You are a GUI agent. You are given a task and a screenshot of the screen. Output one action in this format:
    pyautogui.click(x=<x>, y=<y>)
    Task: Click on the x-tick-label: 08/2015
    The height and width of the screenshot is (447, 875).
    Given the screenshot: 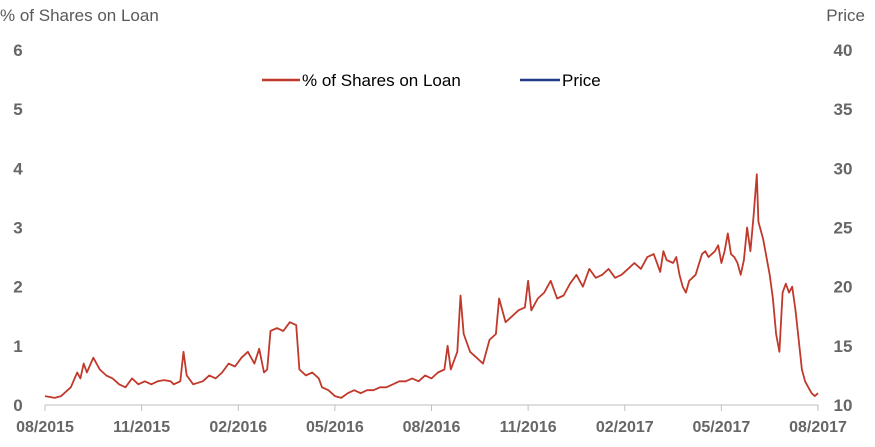 What is the action you would take?
    pyautogui.click(x=45, y=427)
    